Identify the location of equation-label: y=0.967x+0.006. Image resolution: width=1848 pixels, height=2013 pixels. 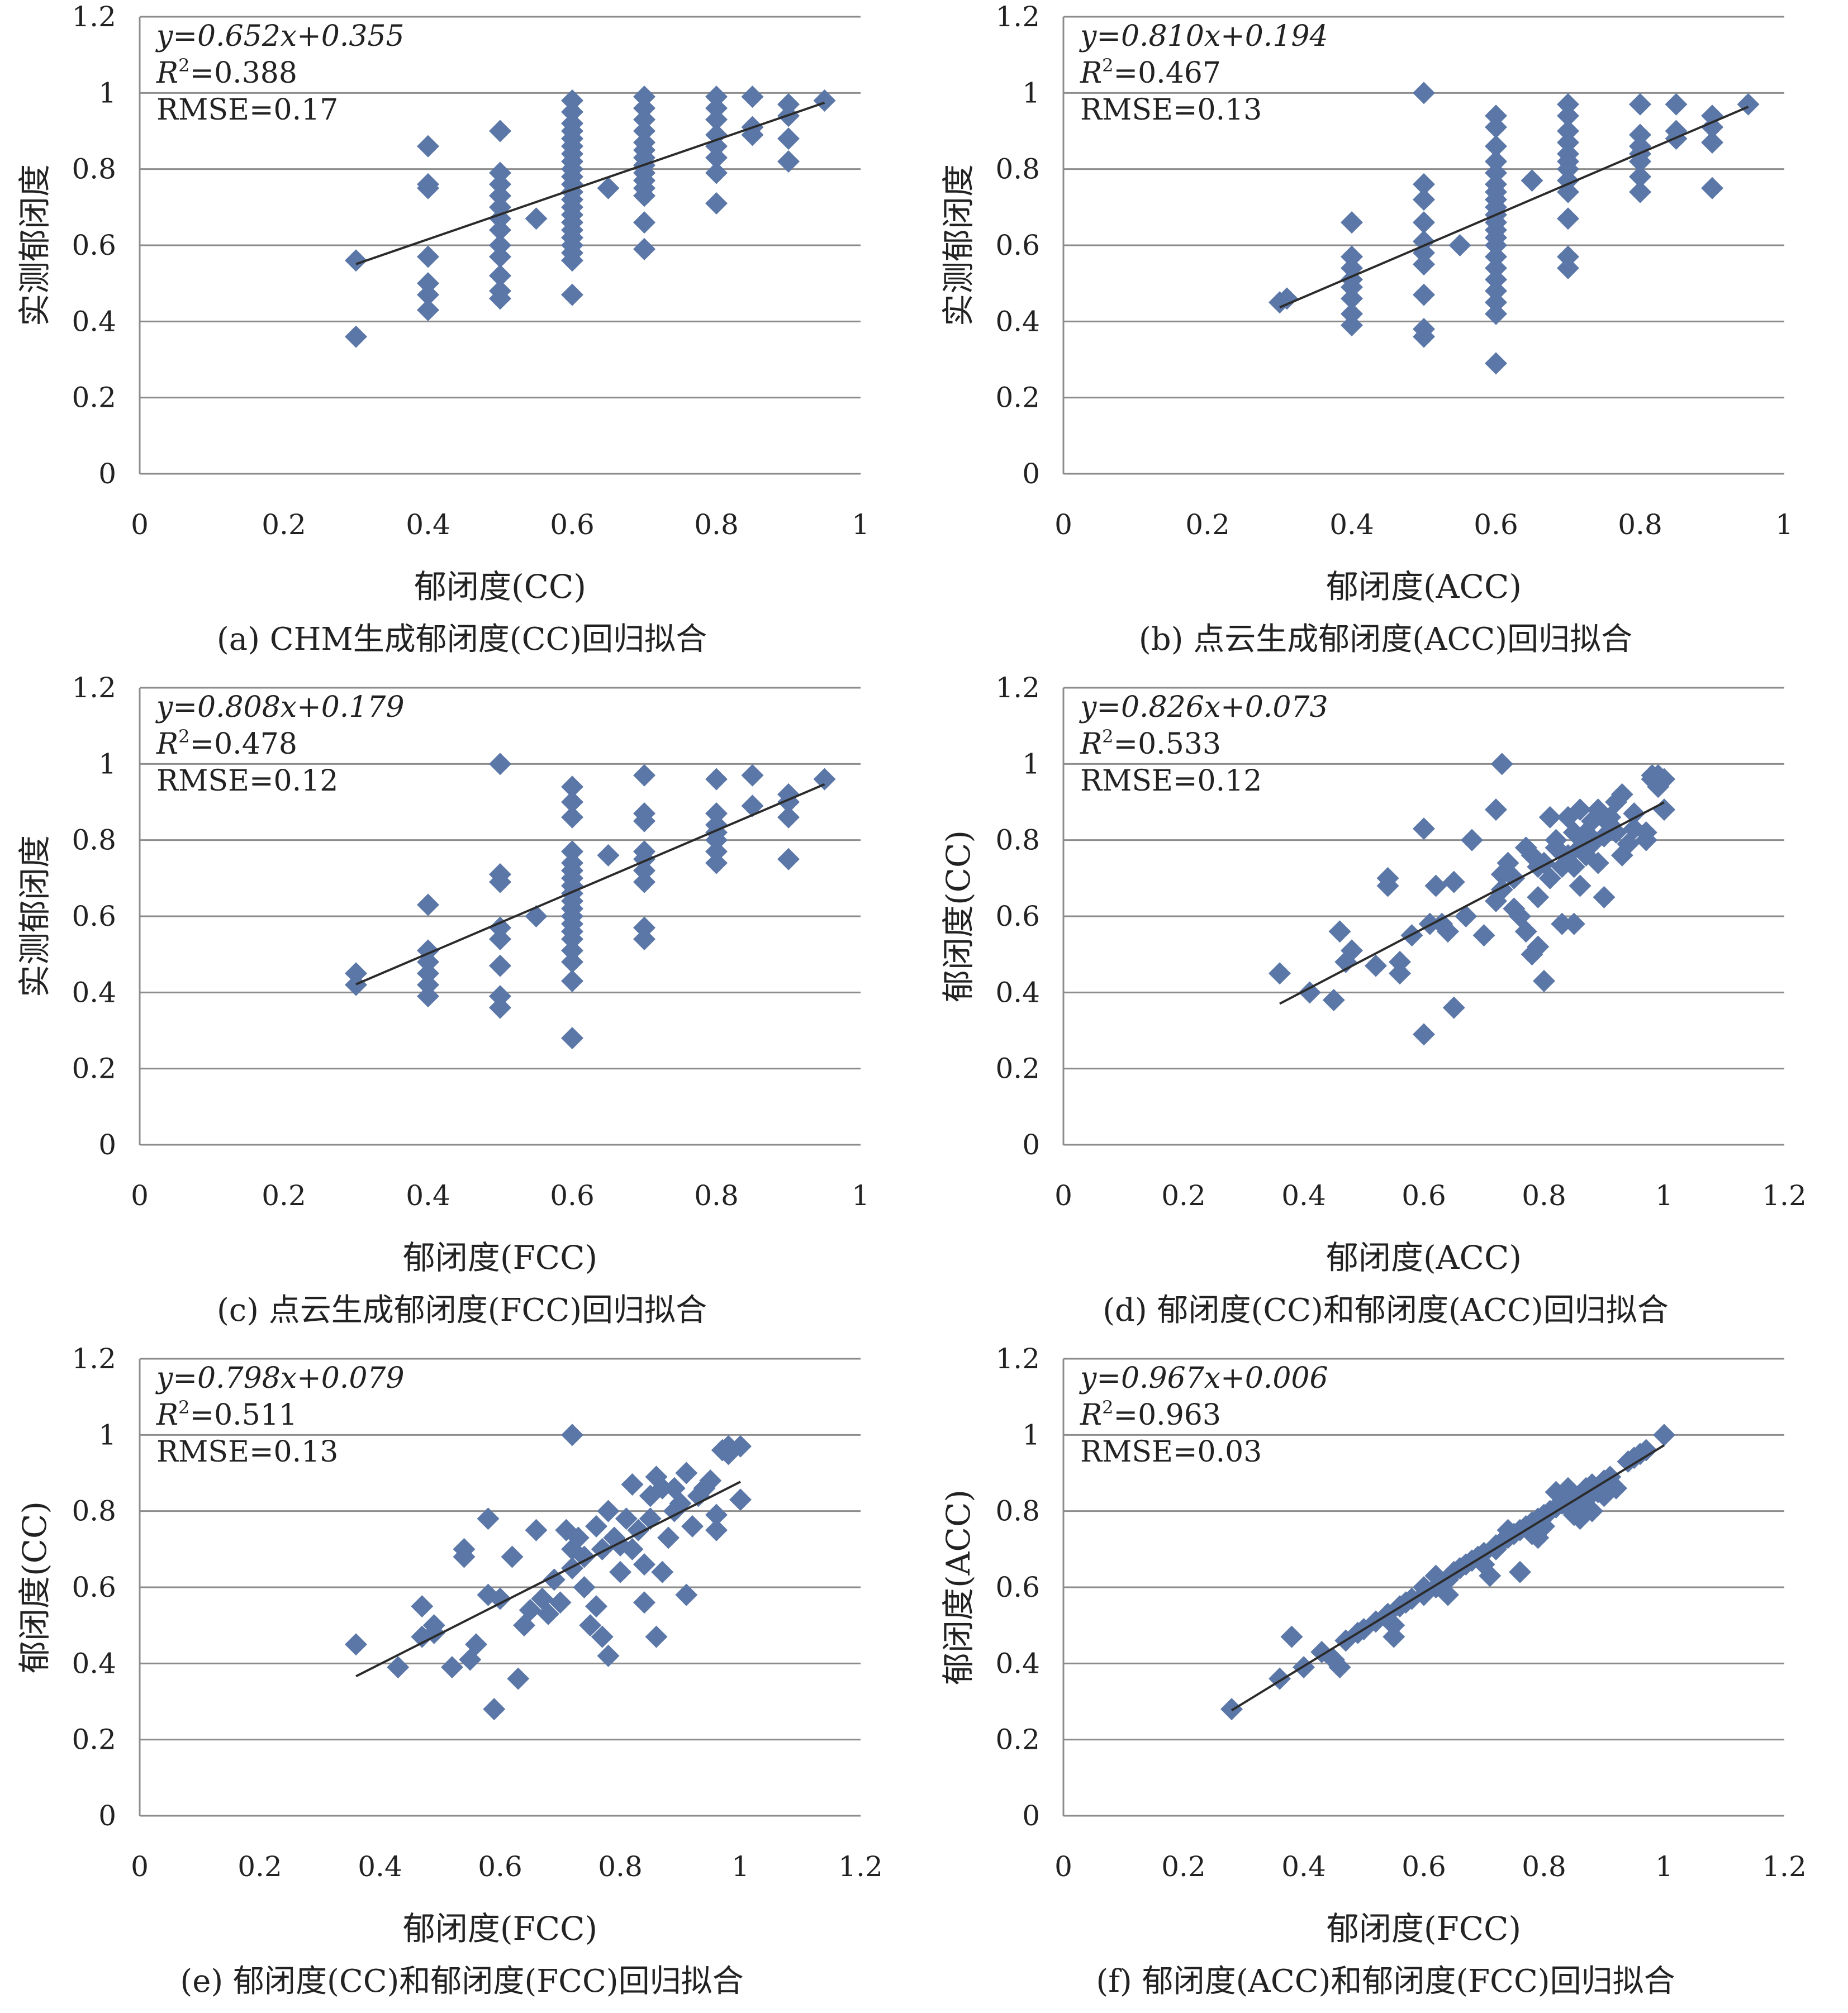
(1203, 1378).